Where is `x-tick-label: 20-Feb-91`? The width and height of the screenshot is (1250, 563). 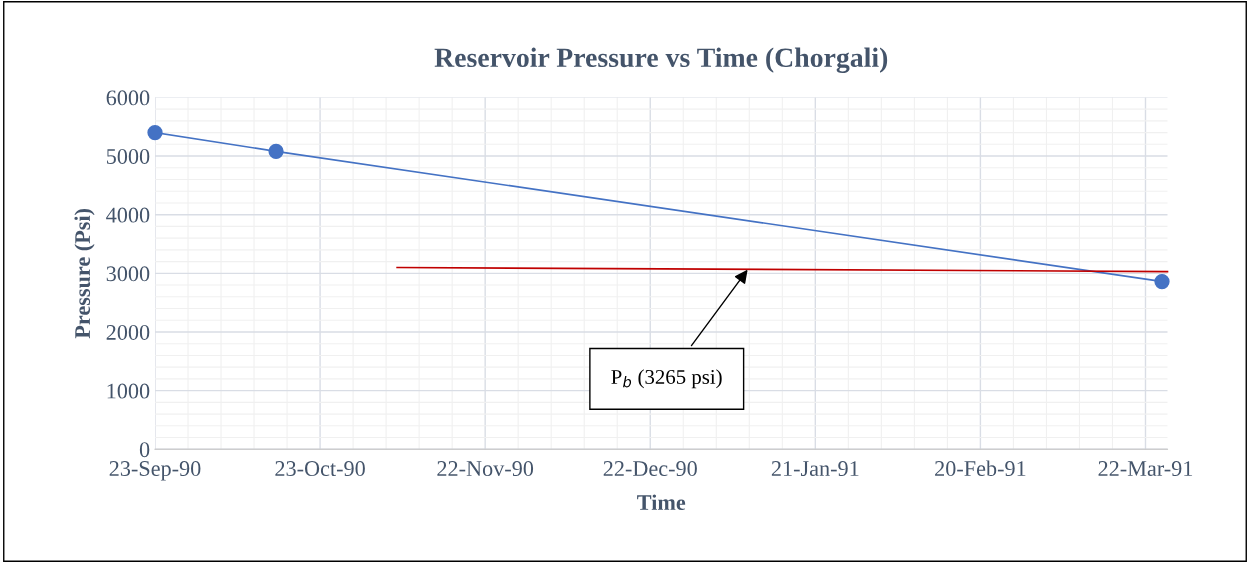
x-tick-label: 20-Feb-91 is located at coordinates (980, 468).